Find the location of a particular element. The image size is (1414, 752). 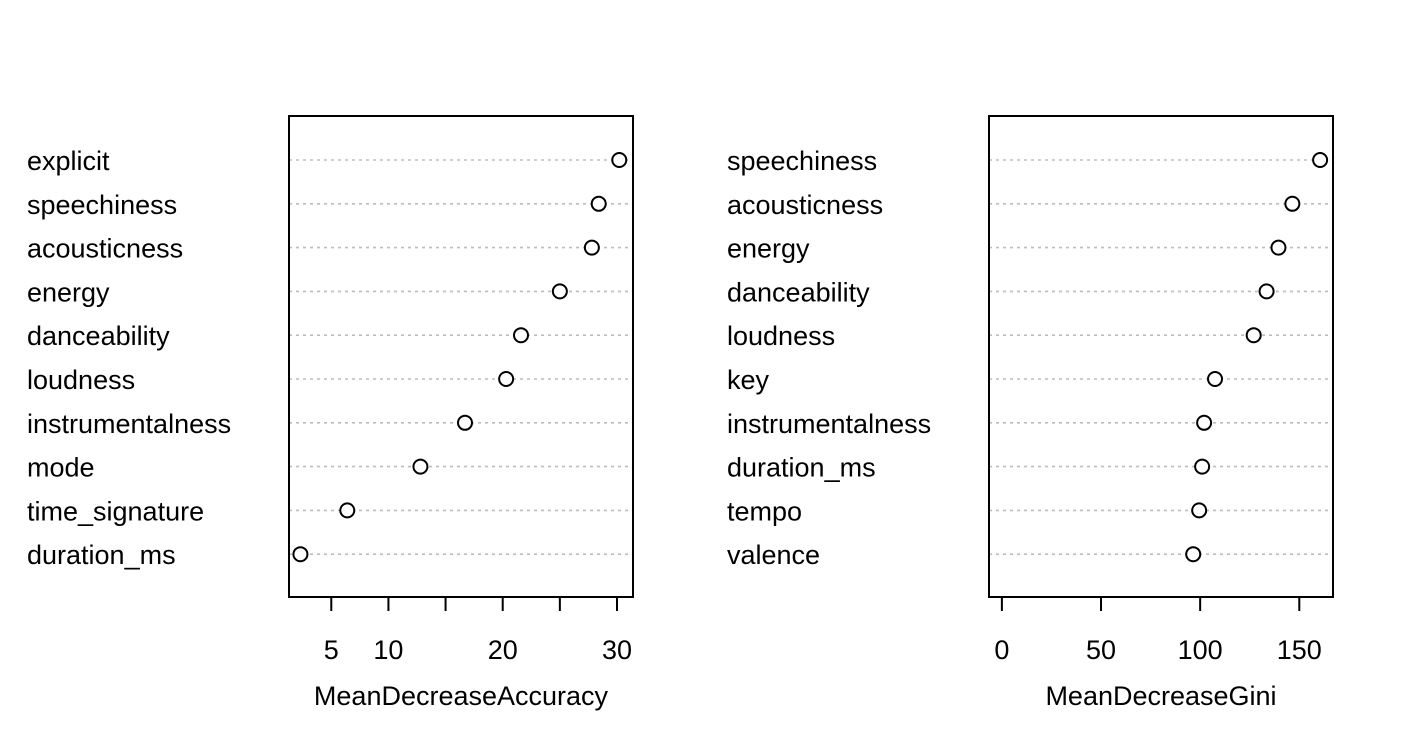

x-tick-label: 20 is located at coordinates (503, 650).